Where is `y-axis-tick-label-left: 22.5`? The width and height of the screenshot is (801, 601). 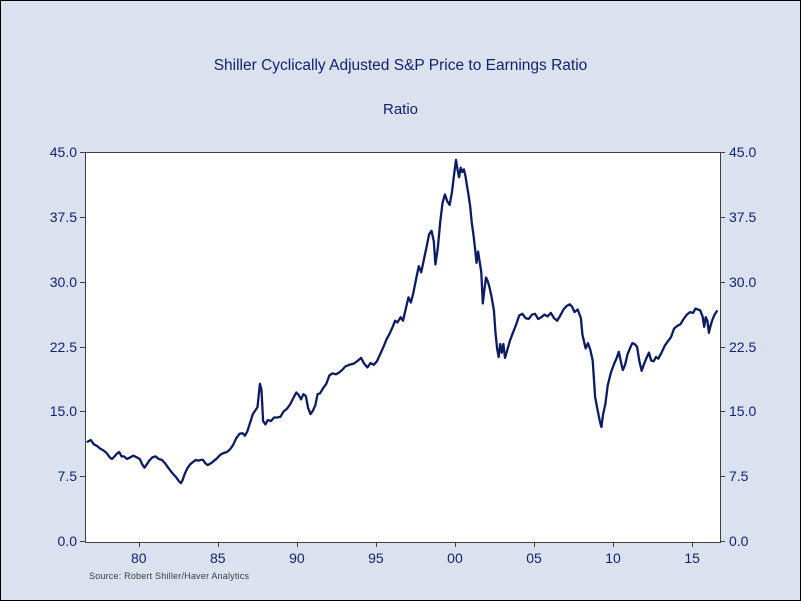
y-axis-tick-label-left: 22.5 is located at coordinates (63, 346).